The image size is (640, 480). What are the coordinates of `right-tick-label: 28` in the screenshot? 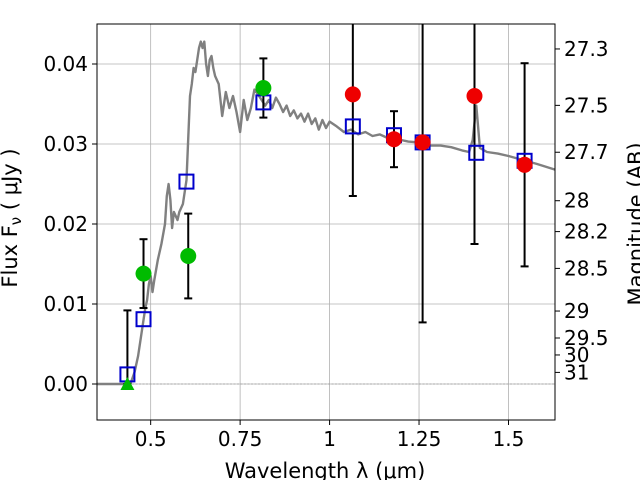 It's located at (576, 201).